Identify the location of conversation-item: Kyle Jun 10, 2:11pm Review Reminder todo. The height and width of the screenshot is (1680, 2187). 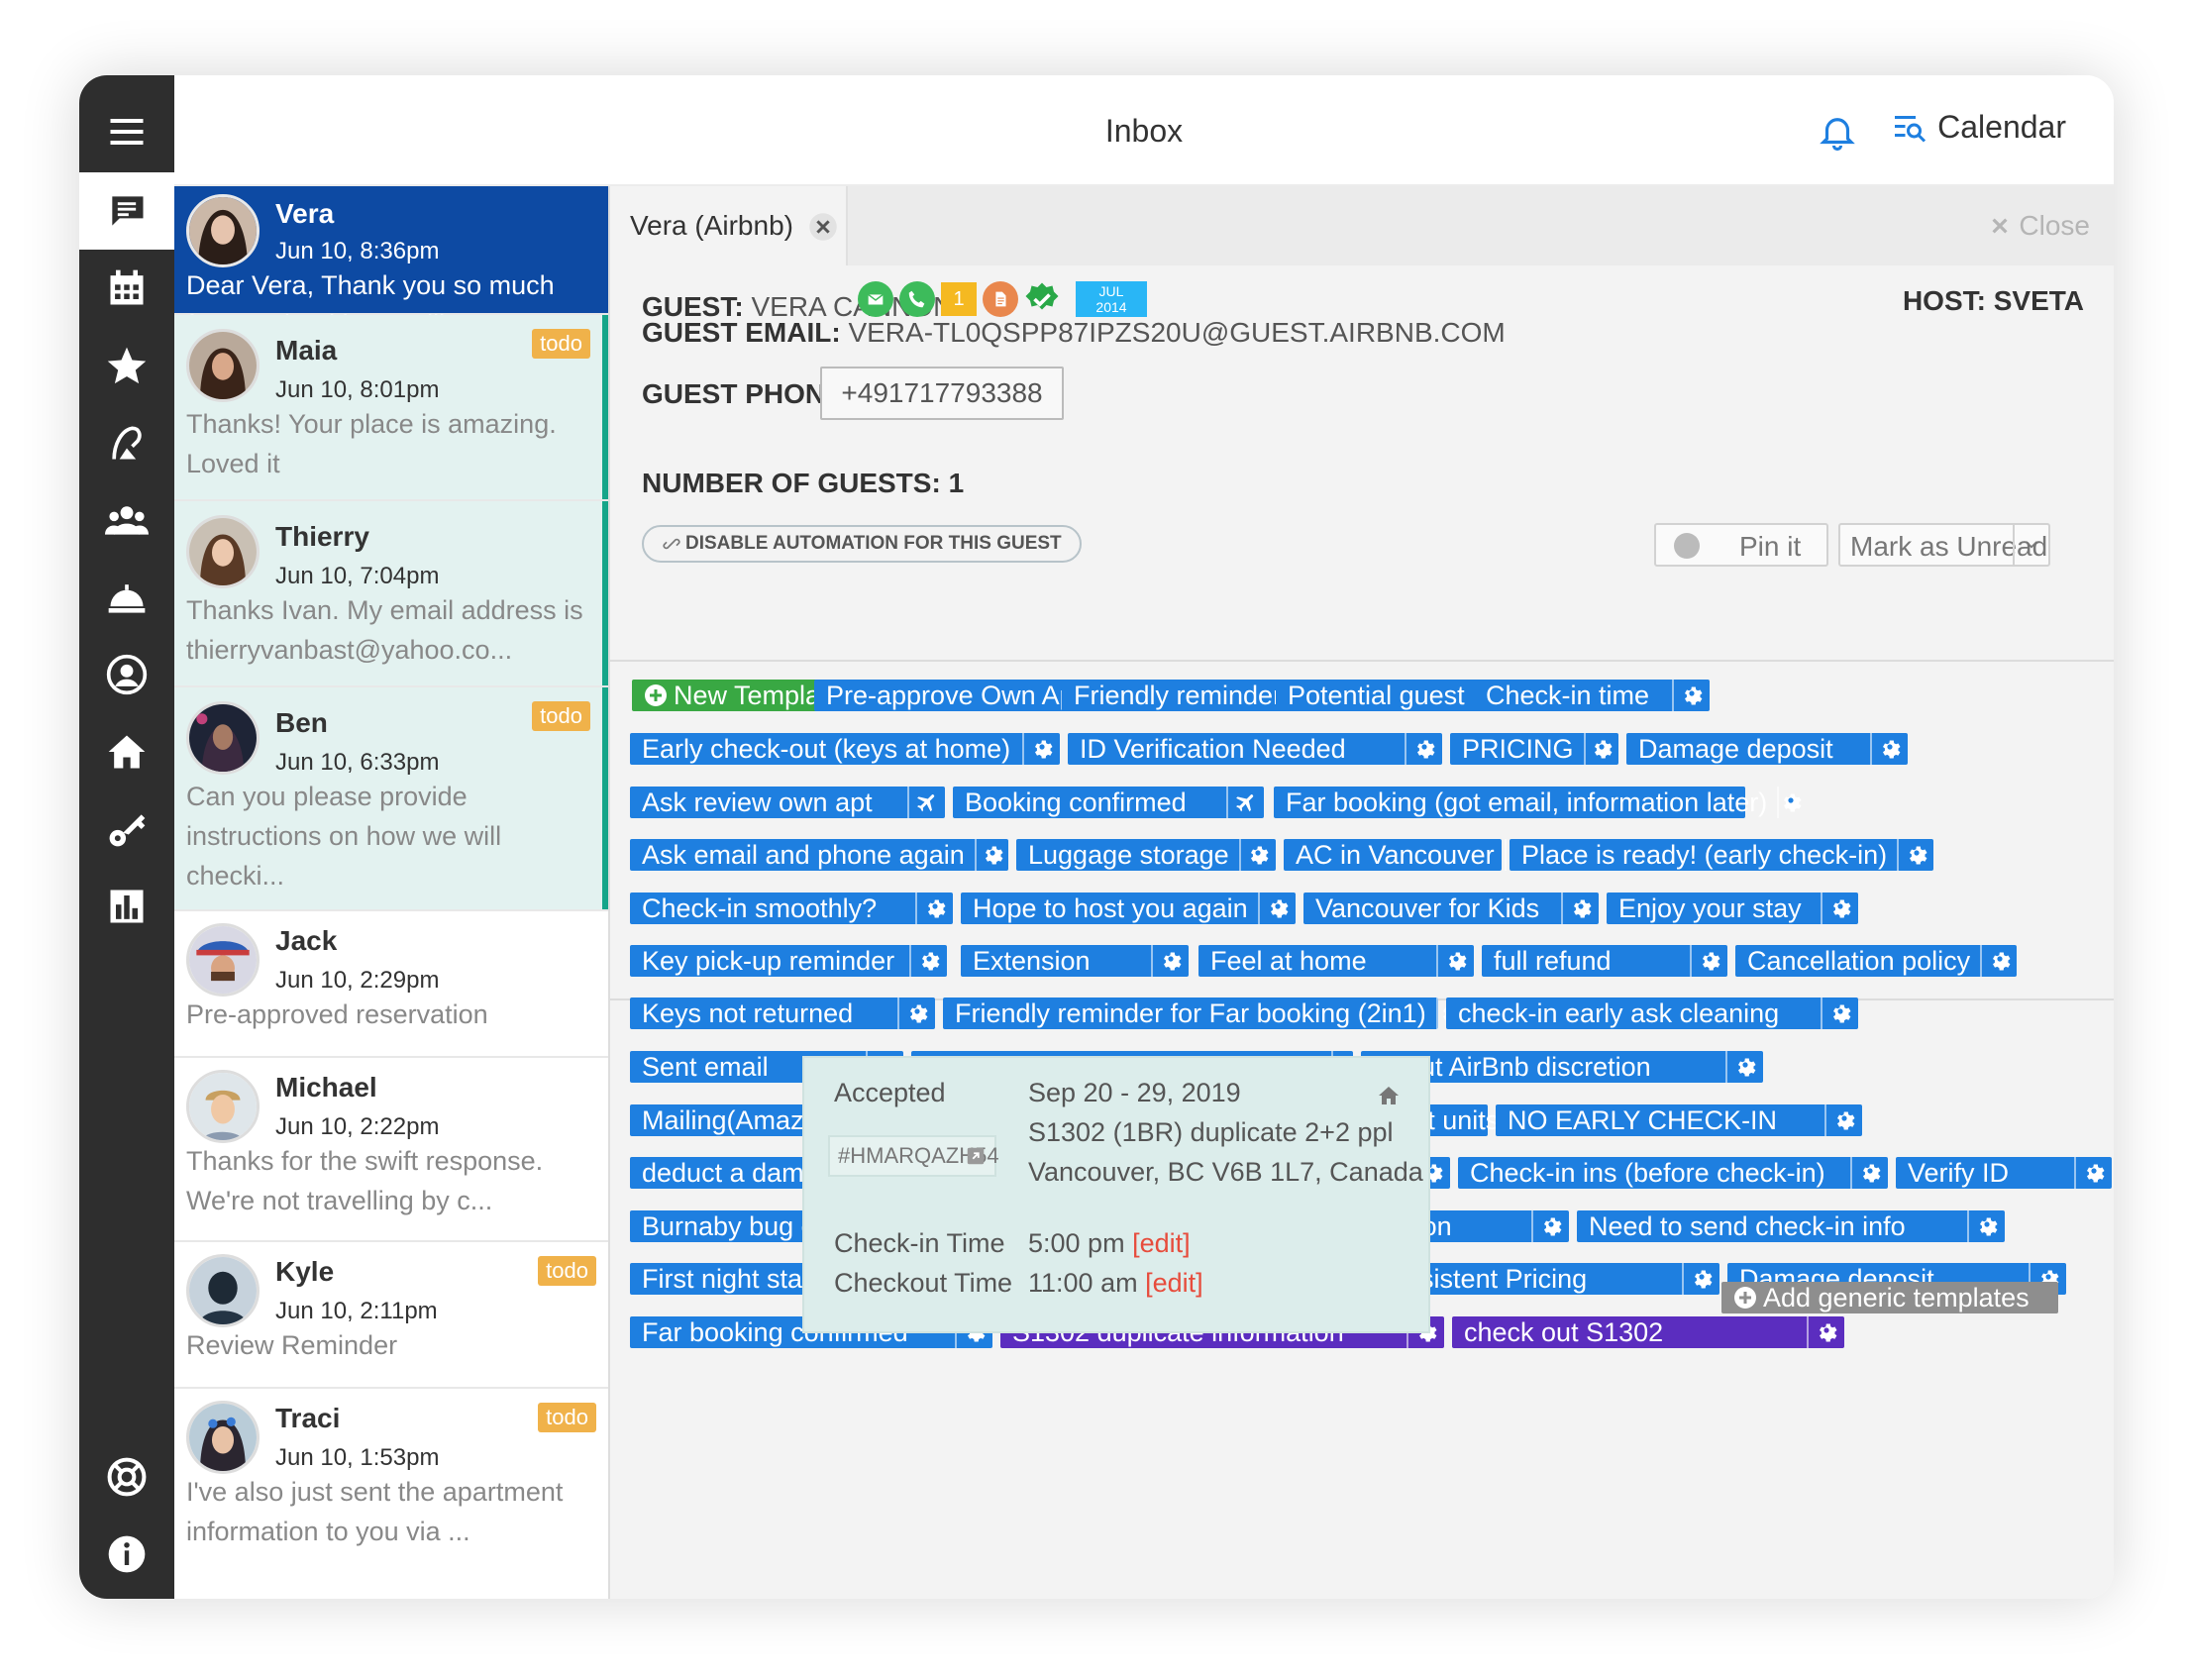
(391, 1315).